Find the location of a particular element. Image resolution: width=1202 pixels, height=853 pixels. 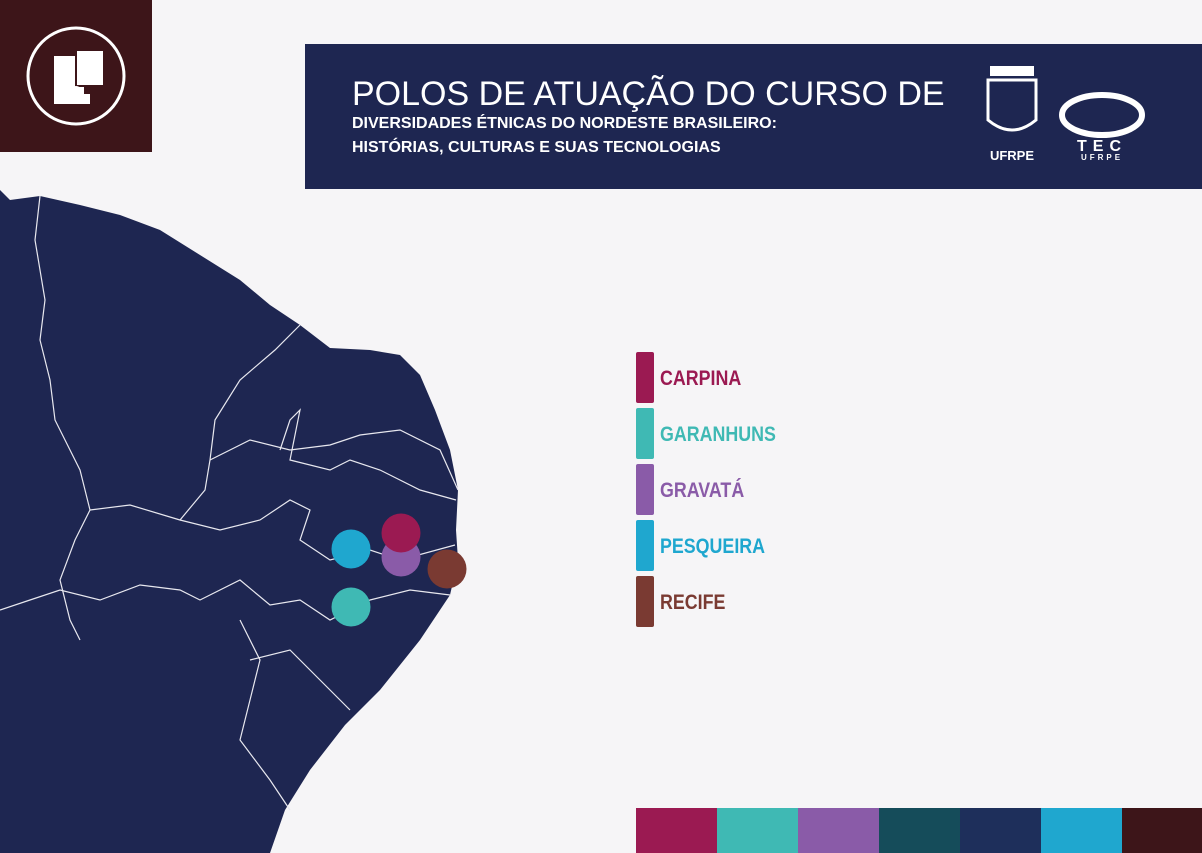

markers is located at coordinates (399, 570).